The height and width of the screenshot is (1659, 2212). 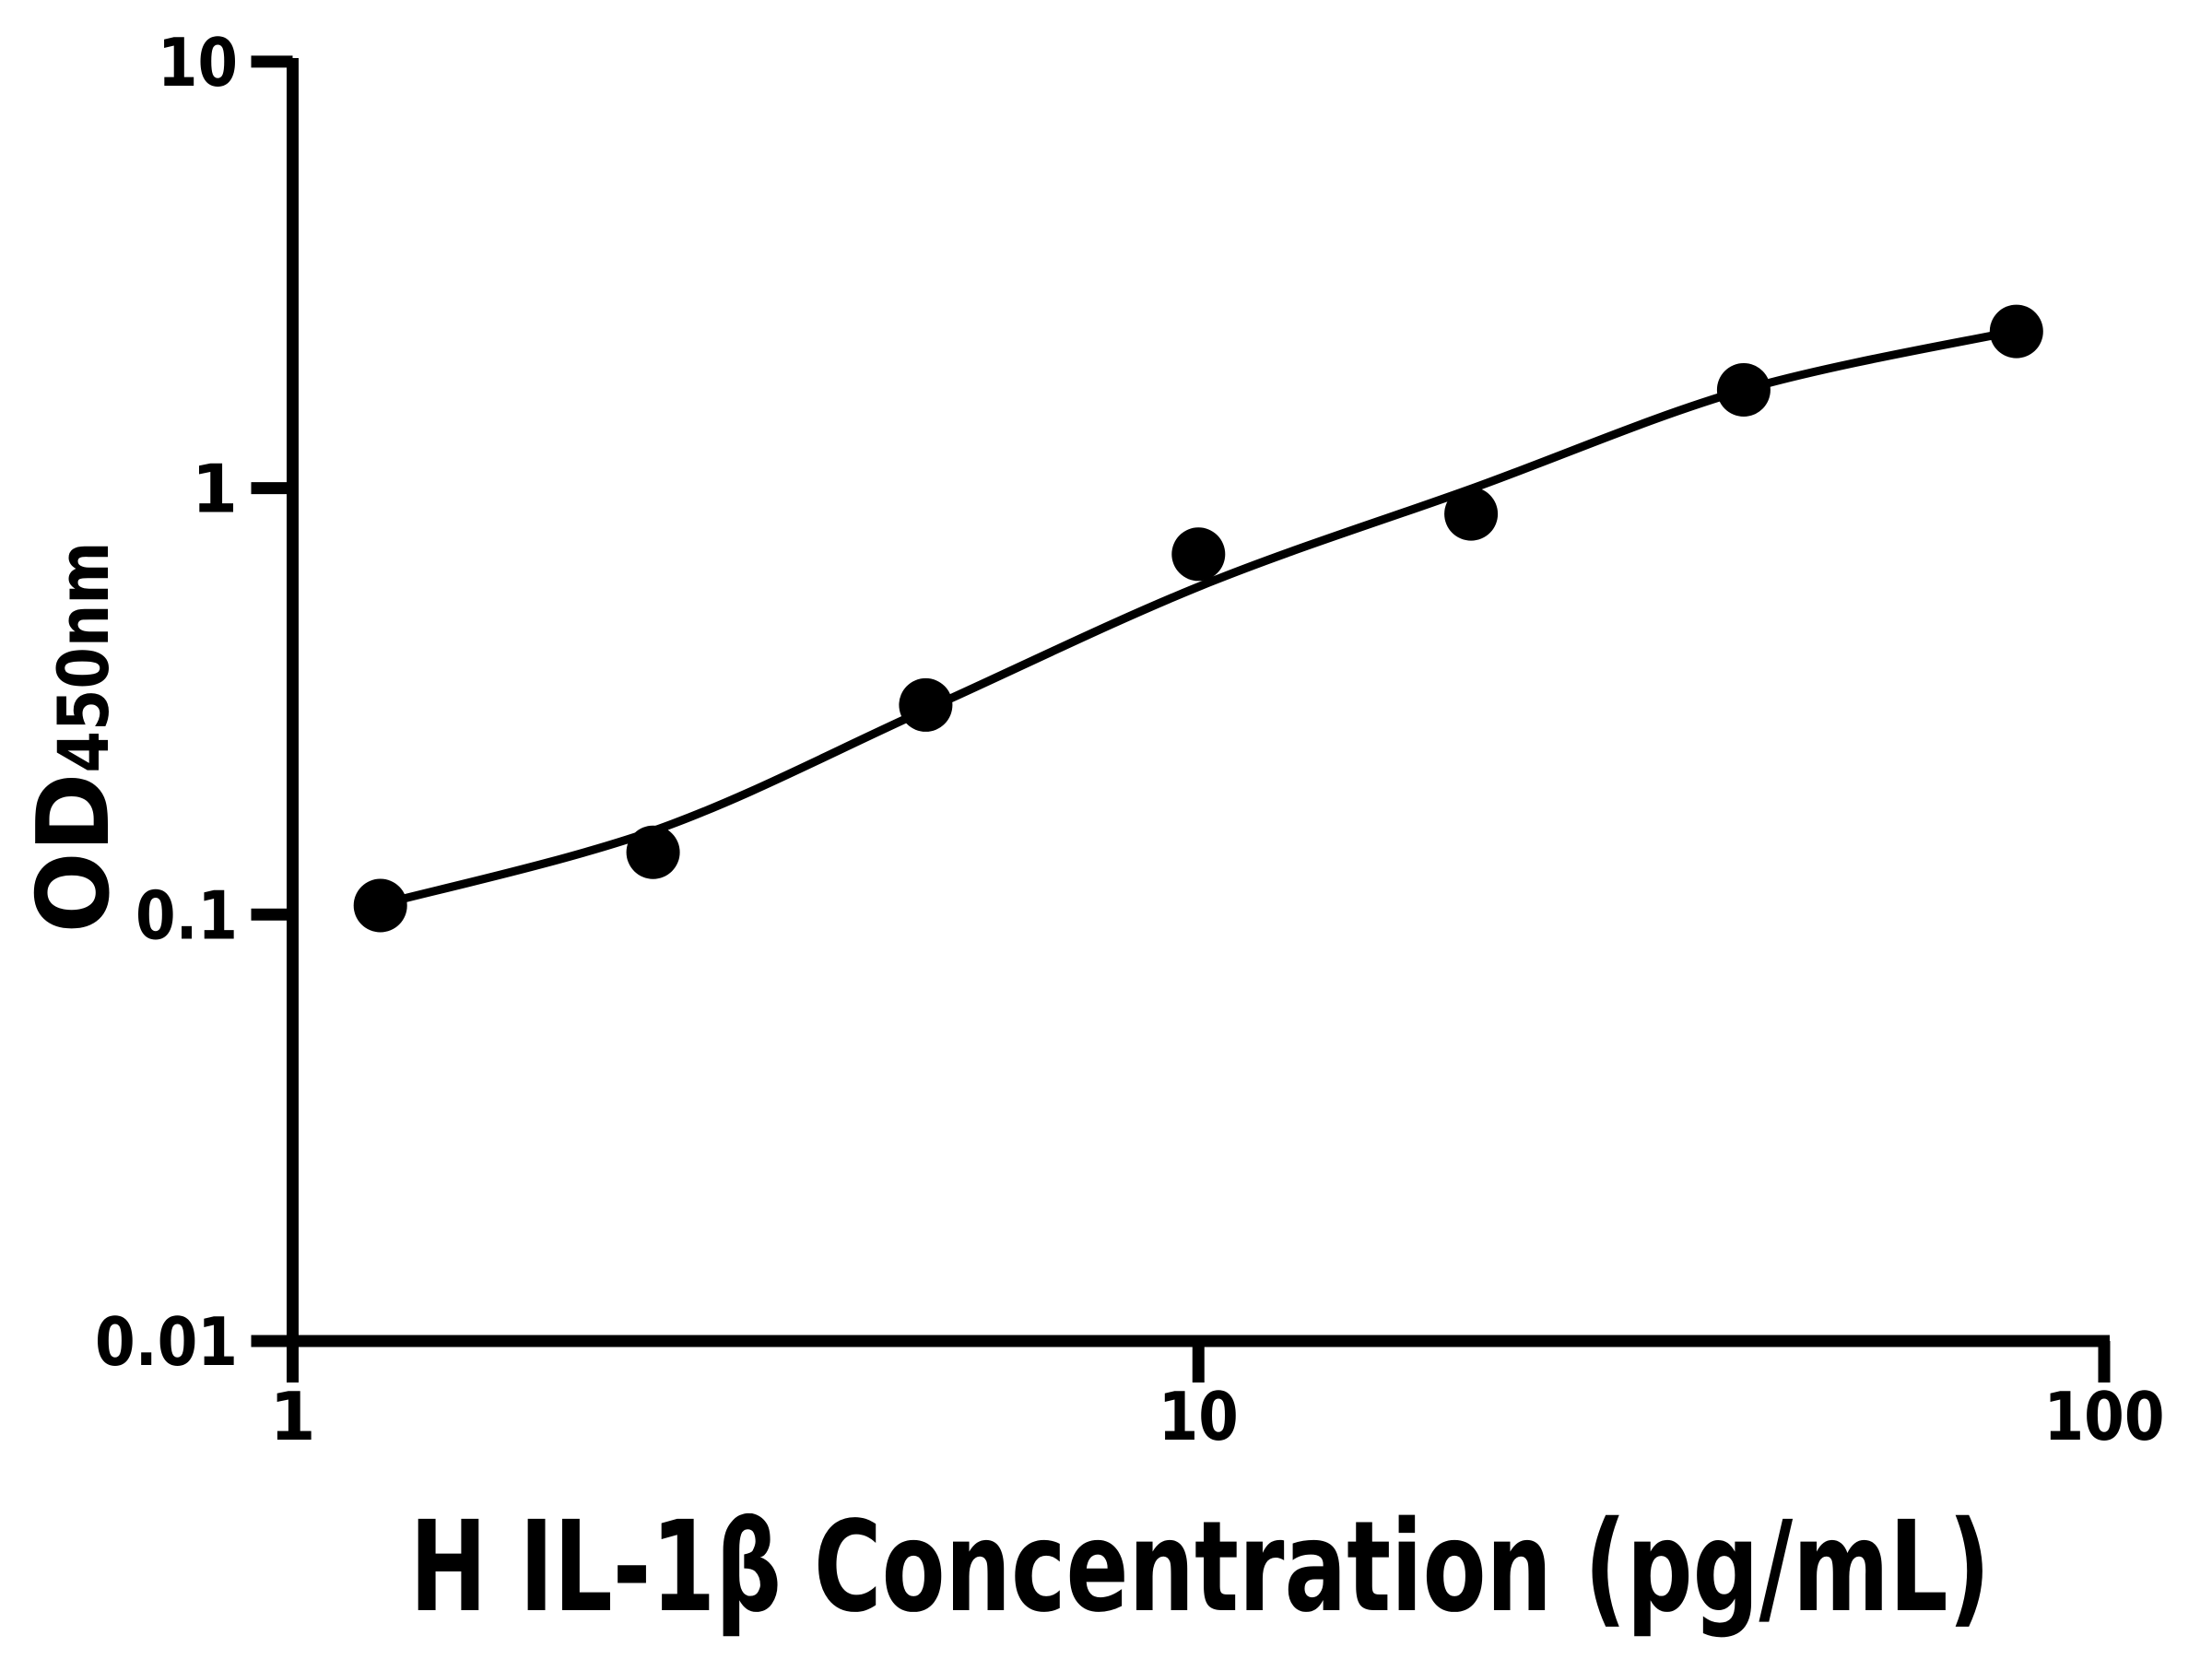 What do you see at coordinates (74, 853) in the screenshot?
I see `y-axis-label-main: OD` at bounding box center [74, 853].